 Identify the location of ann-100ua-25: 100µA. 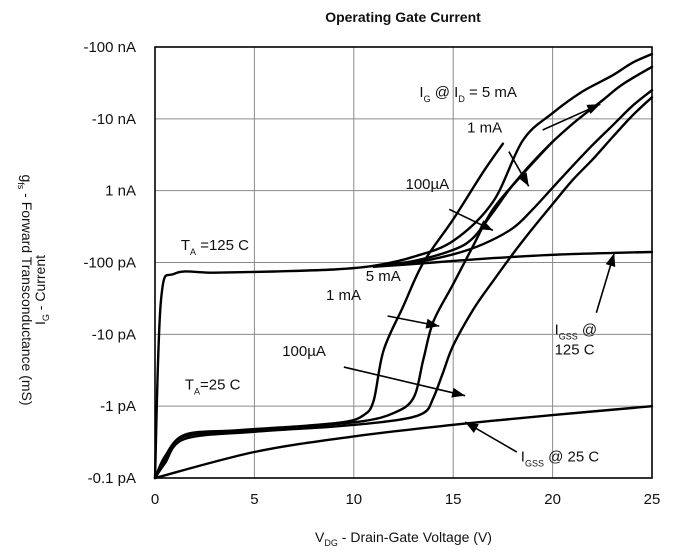
(374, 370).